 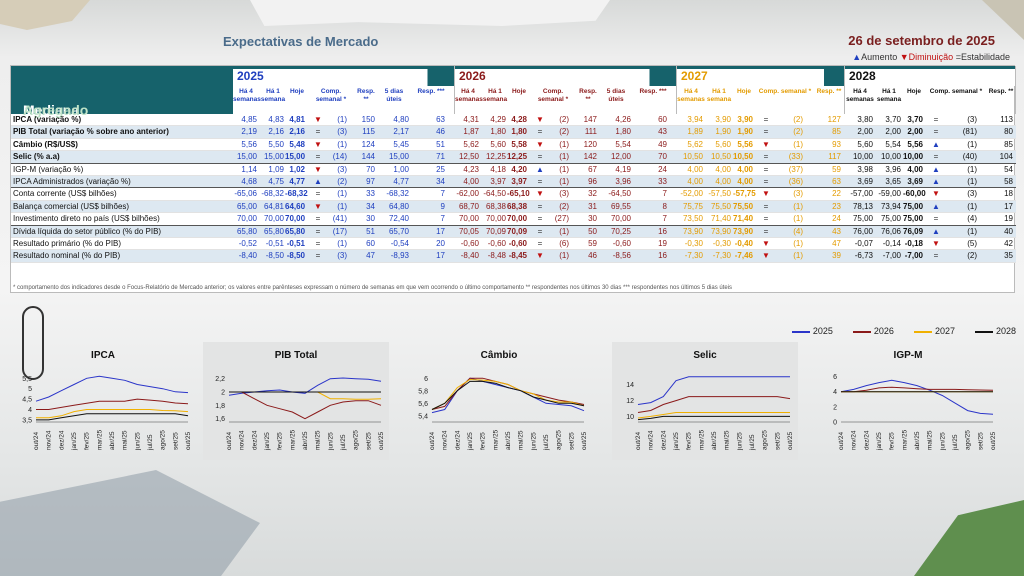 What do you see at coordinates (295, 231) in the screenshot?
I see `cell-value: 65,80` at bounding box center [295, 231].